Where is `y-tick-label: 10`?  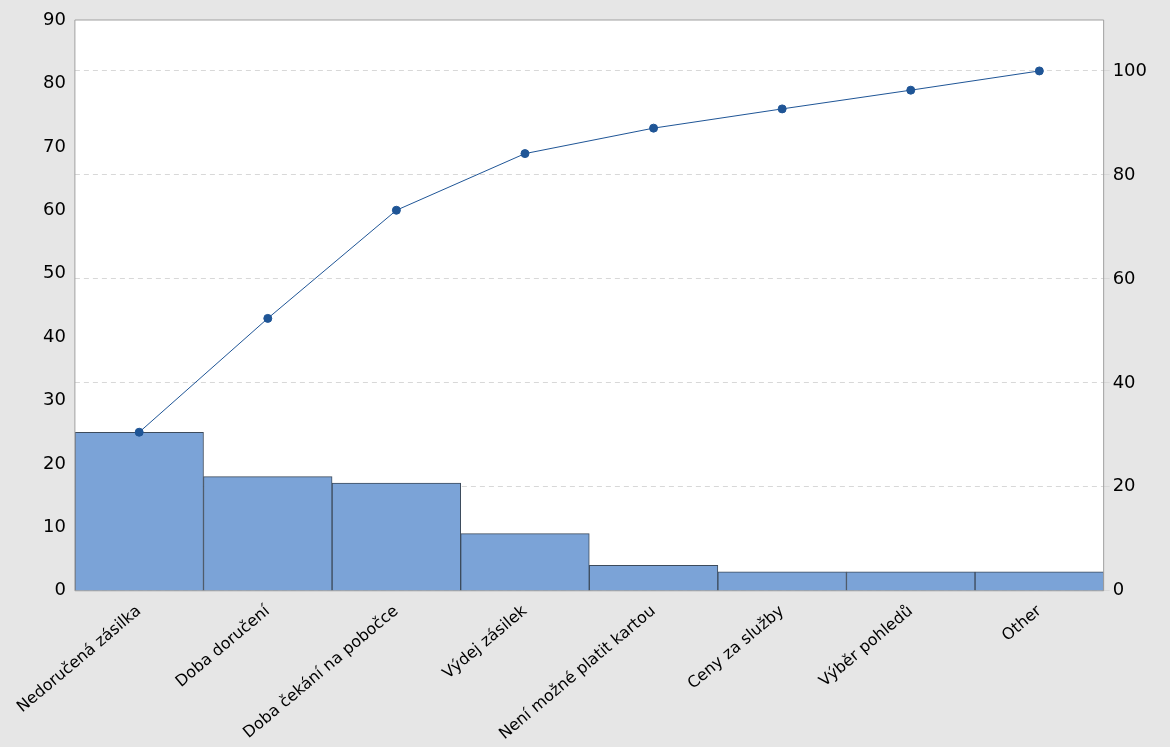
y-tick-label: 10 is located at coordinates (54, 526).